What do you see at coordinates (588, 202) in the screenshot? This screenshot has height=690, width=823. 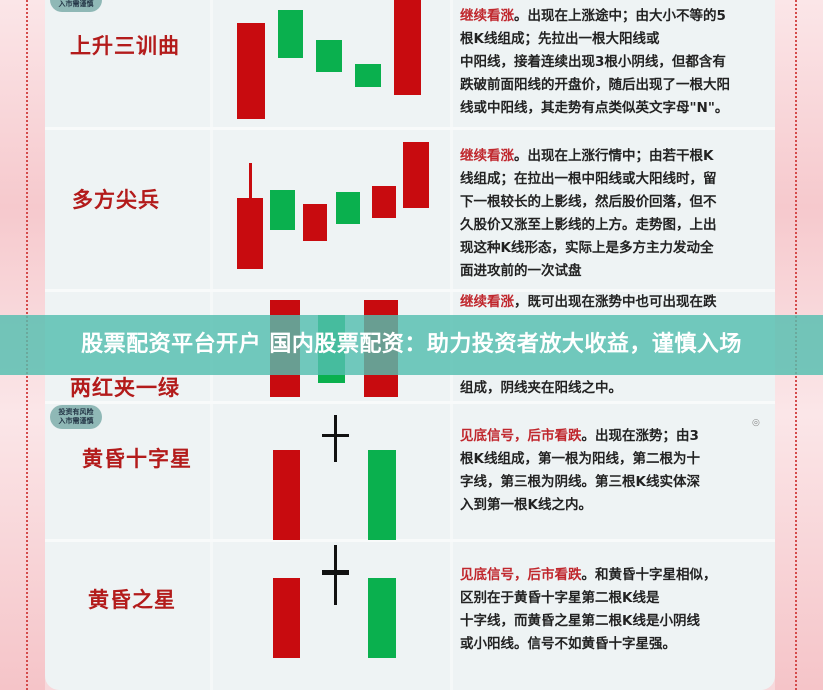 I see `desc-line: 下一根较长的上影线，然后股价回落，但不` at bounding box center [588, 202].